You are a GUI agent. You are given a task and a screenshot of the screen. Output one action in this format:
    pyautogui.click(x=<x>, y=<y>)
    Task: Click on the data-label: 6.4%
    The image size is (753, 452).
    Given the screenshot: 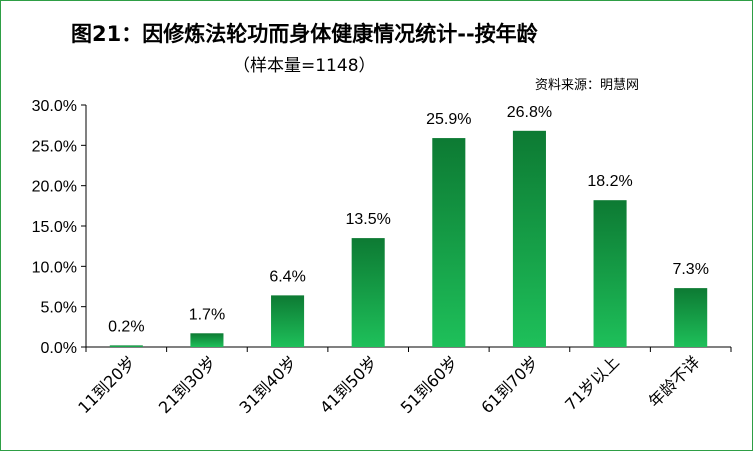 What is the action you would take?
    pyautogui.click(x=287, y=276)
    